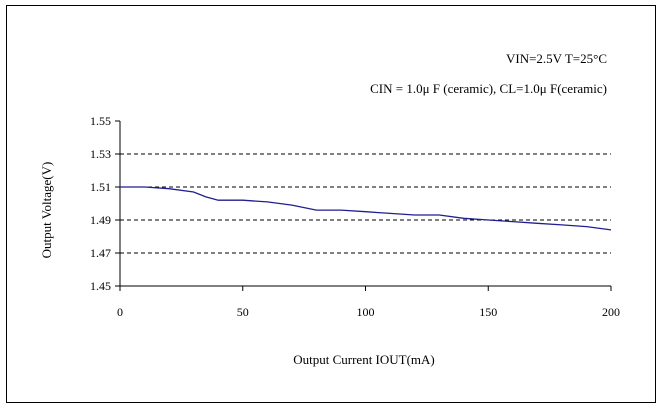 The height and width of the screenshot is (410, 662). Describe the element at coordinates (100, 220) in the screenshot. I see `y-tick-label: 1.49` at that location.